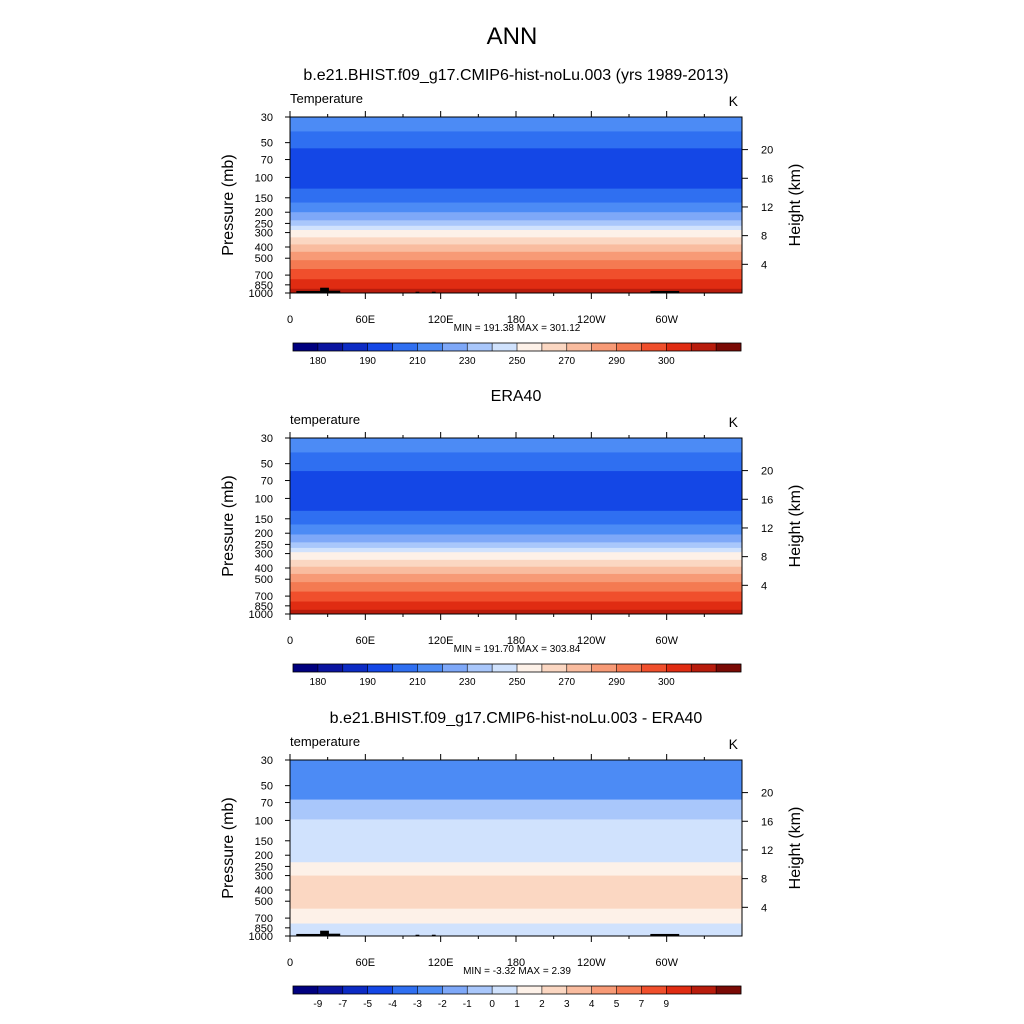 The image size is (1024, 1024). I want to click on colorbar-label: -5, so click(367, 1004).